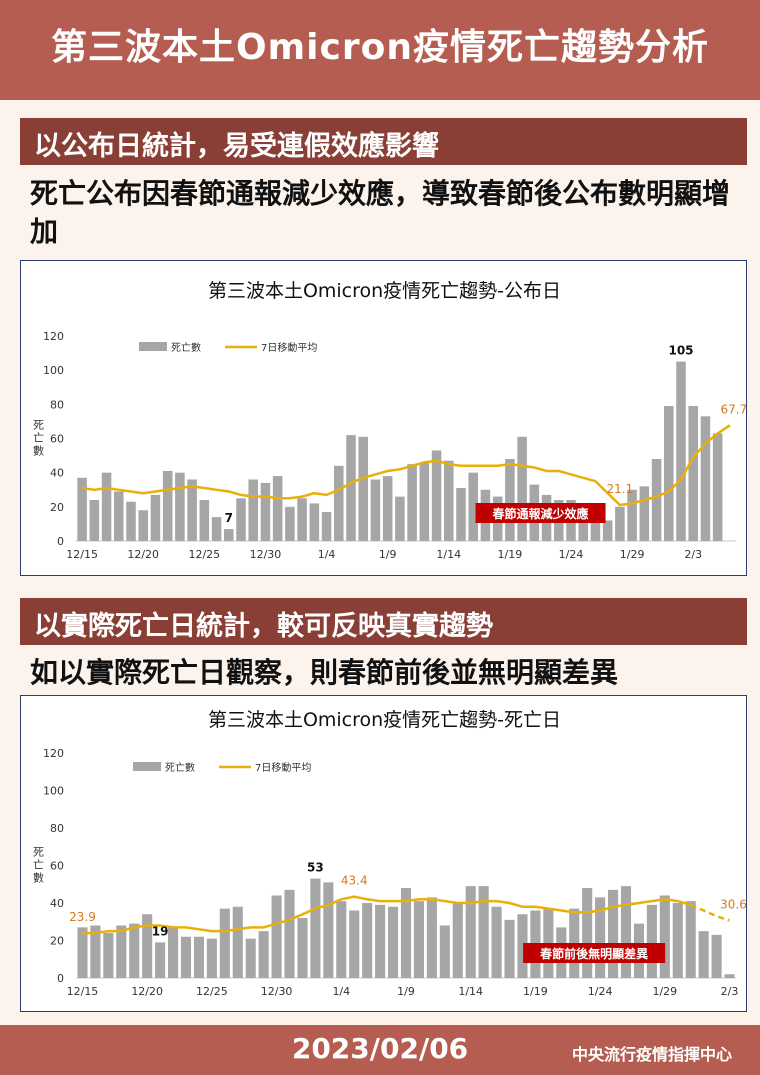 Image resolution: width=760 pixels, height=1075 pixels. I want to click on badge-label: 春節前後無明顯差異, so click(593, 953).